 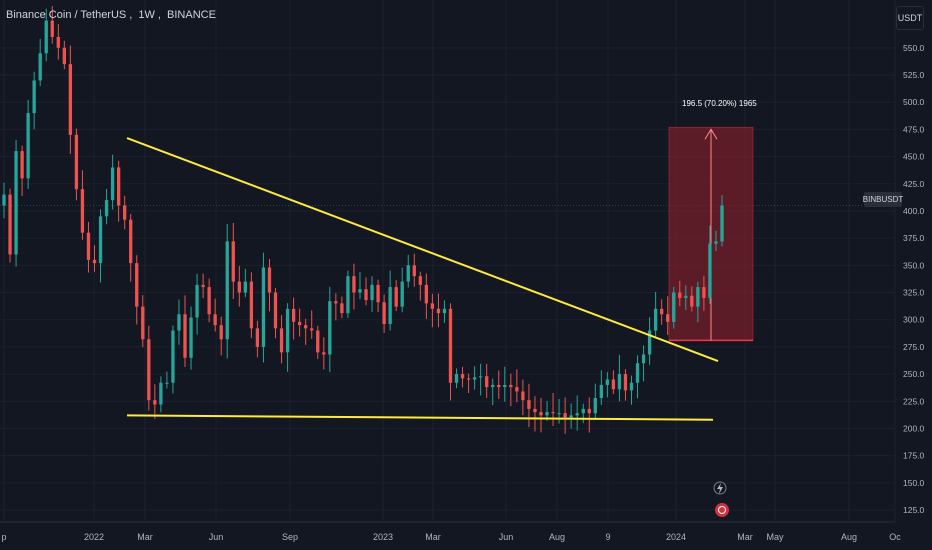 What do you see at coordinates (719, 103) in the screenshot?
I see `projection-label: 196.5 (70.20%) 1965` at bounding box center [719, 103].